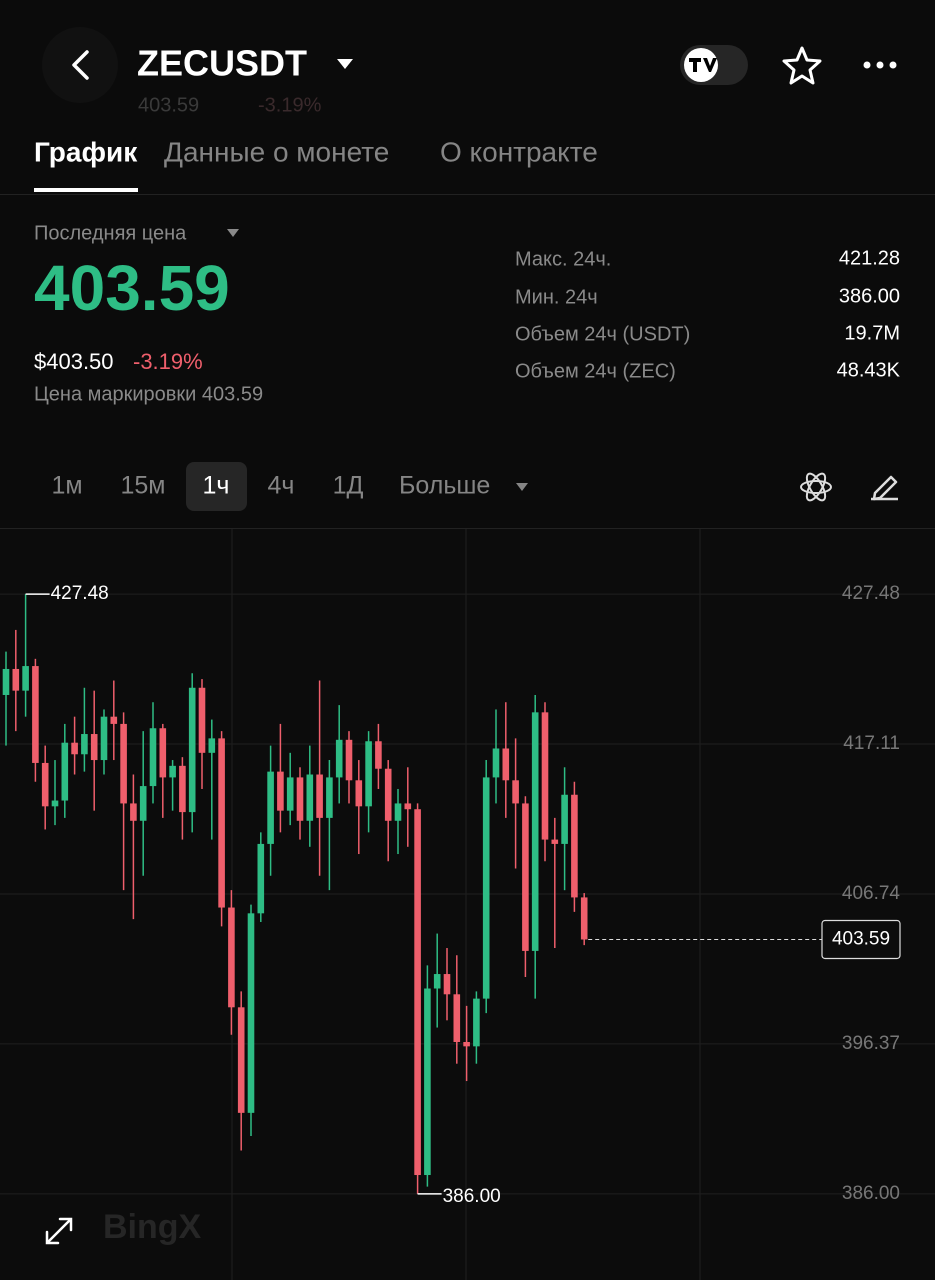 This screenshot has width=935, height=1280. Describe the element at coordinates (222, 63) in the screenshot. I see `symbol: ZECUSDT` at that location.